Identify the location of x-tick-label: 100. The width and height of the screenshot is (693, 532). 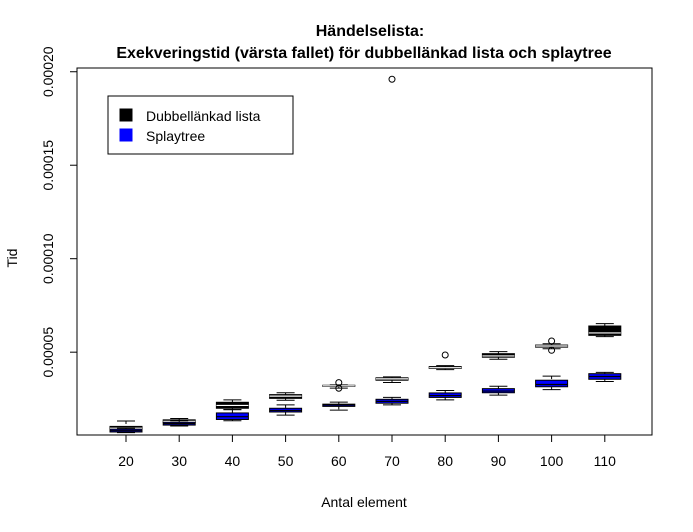
(552, 461).